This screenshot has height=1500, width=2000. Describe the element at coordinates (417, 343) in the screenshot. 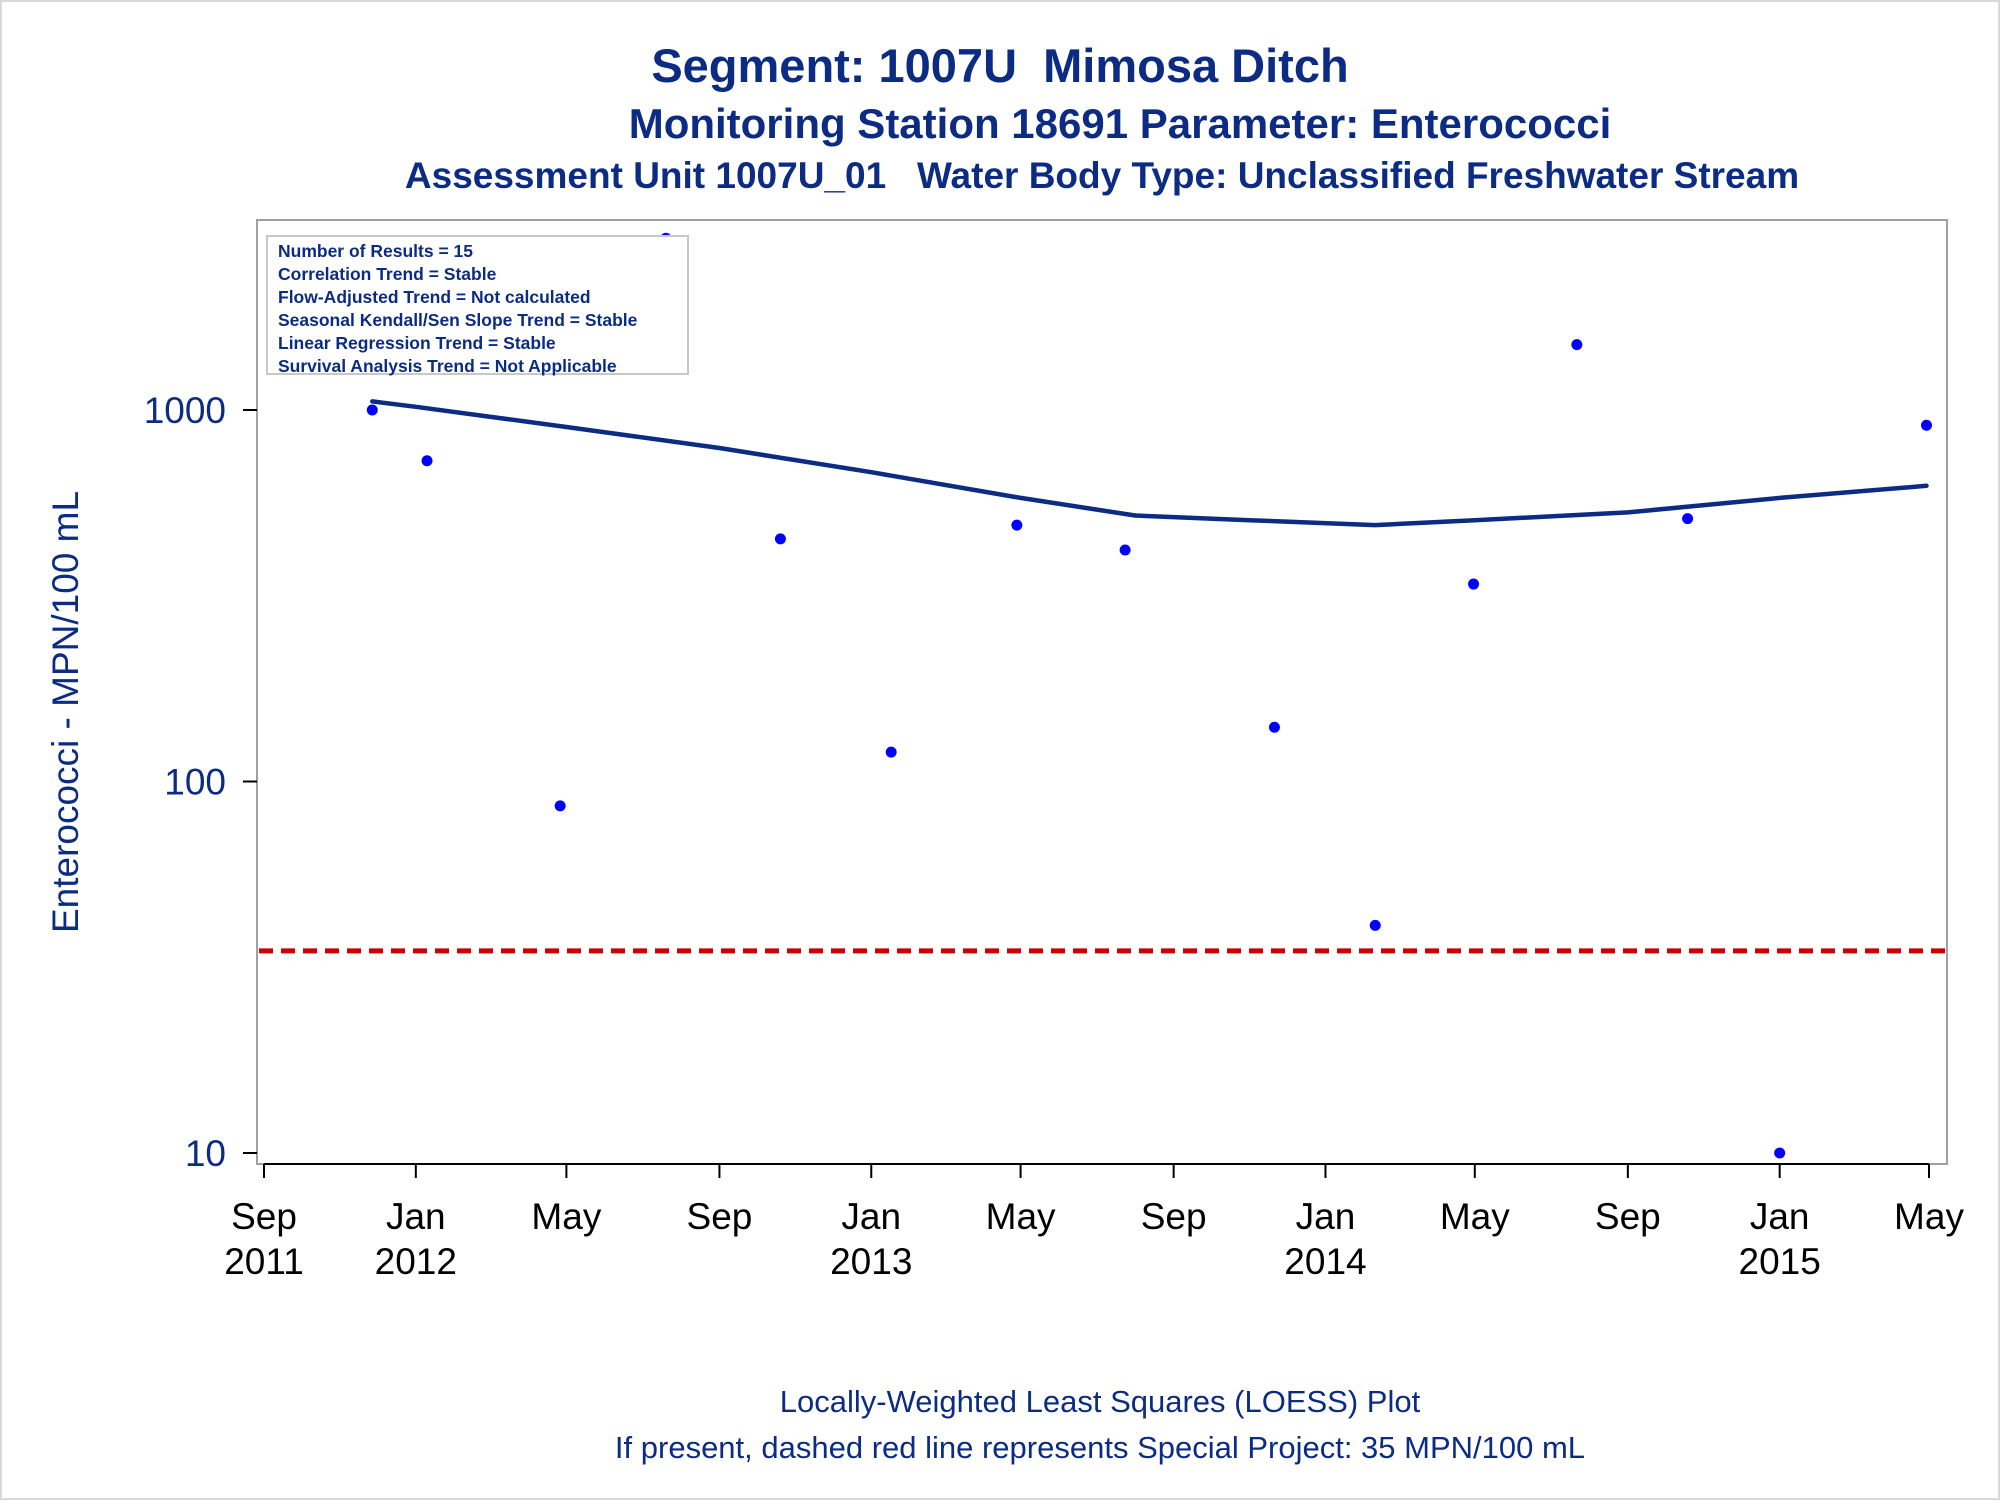

I see `stats-line: Linear Regression Trend = Stable` at that location.